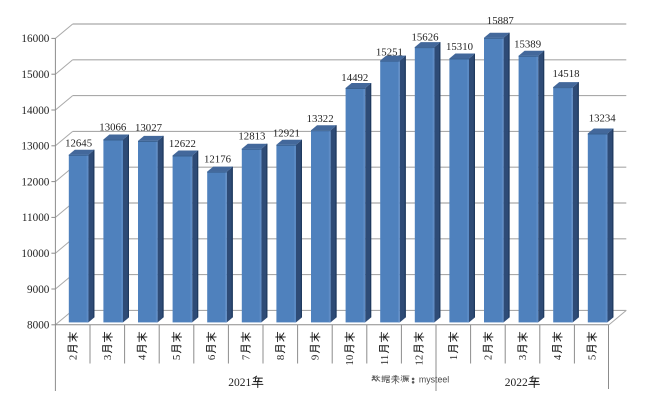 The height and width of the screenshot is (406, 653). Describe the element at coordinates (426, 37) in the screenshot. I see `svg-text: 15626` at that location.